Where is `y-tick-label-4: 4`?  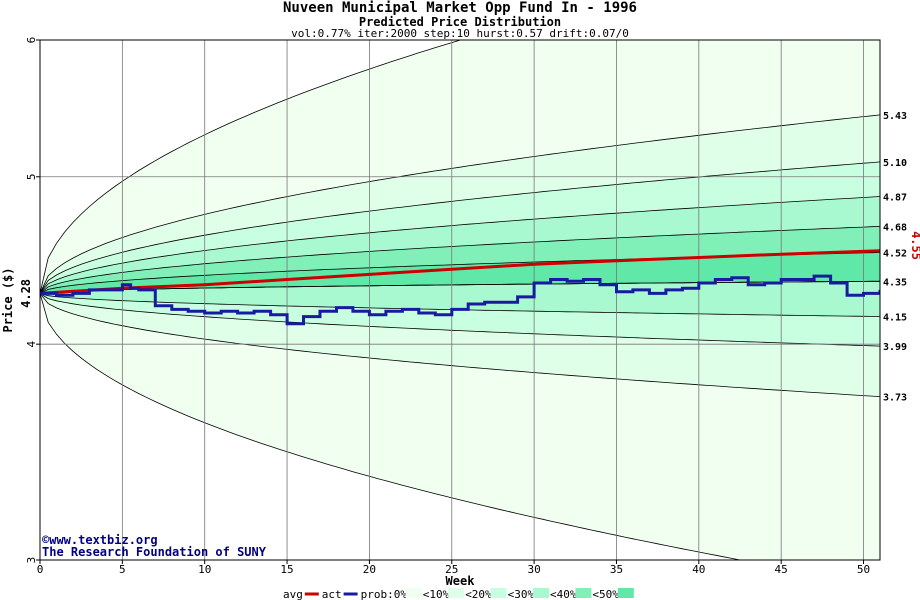 y-tick-label-4: 4 is located at coordinates (31, 343).